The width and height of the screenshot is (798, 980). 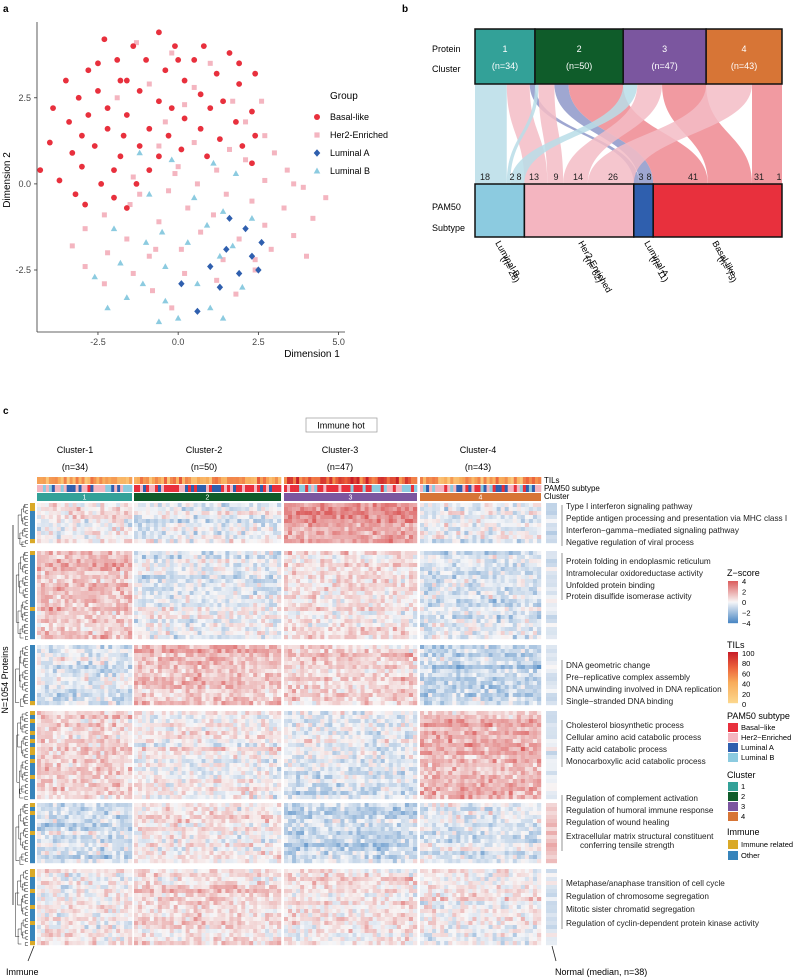 What do you see at coordinates (146, 59) in the screenshot?
I see `a-point-basal-like` at bounding box center [146, 59].